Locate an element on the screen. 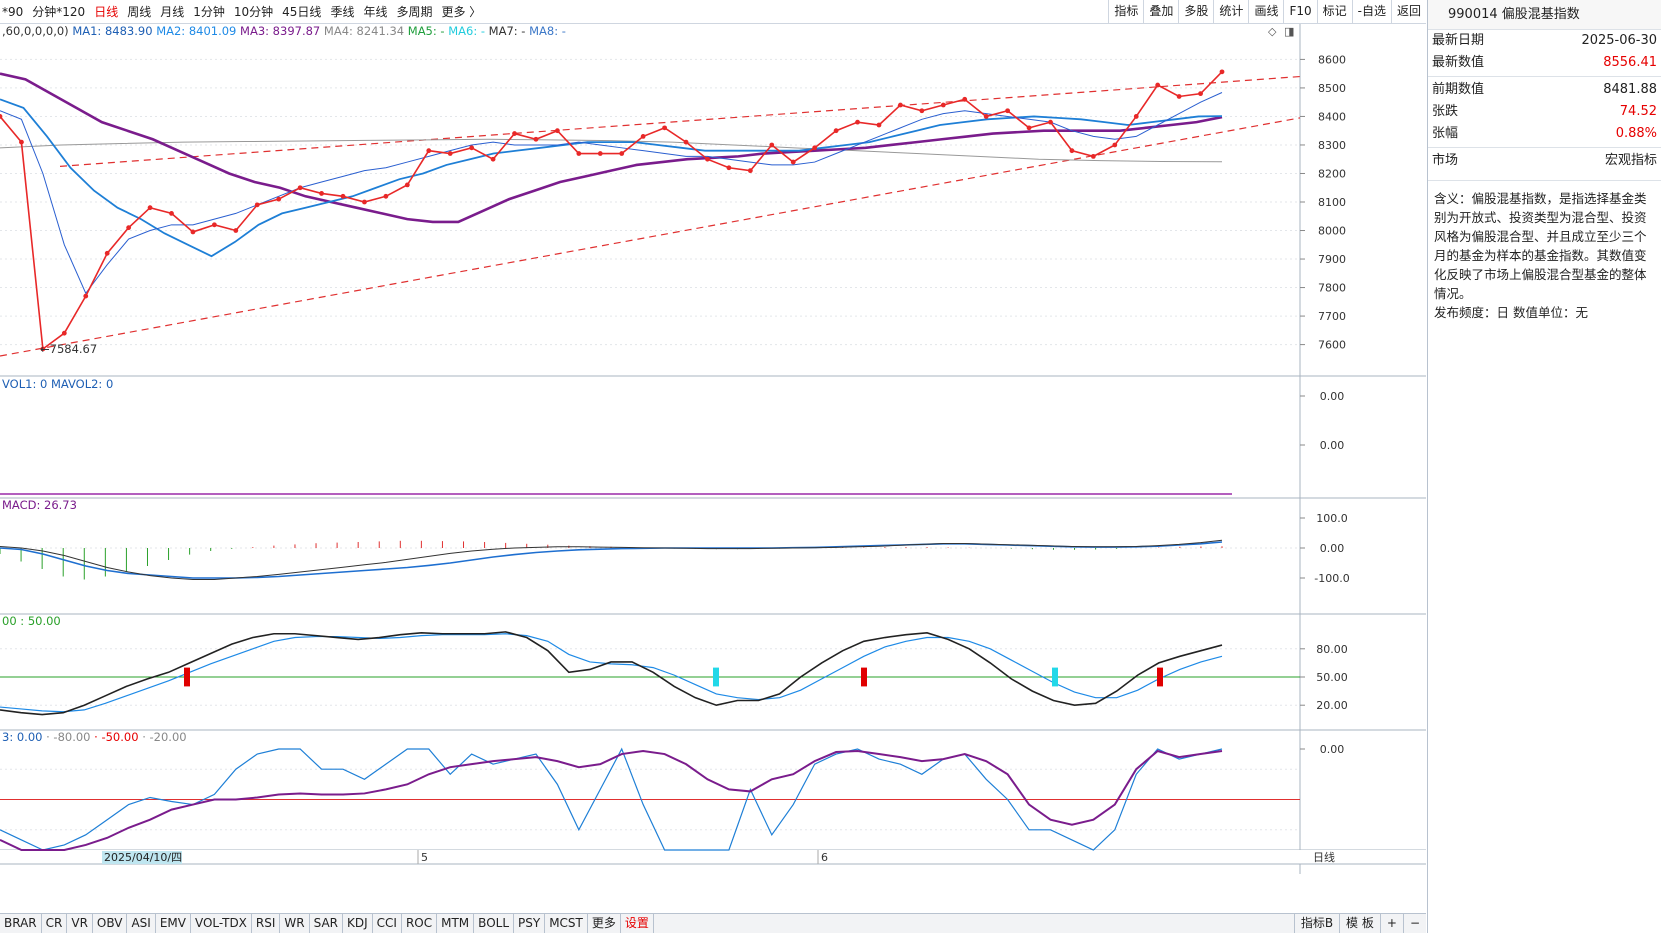 The image size is (1661, 933). period-tab-5: 1分钟 is located at coordinates (209, 12).